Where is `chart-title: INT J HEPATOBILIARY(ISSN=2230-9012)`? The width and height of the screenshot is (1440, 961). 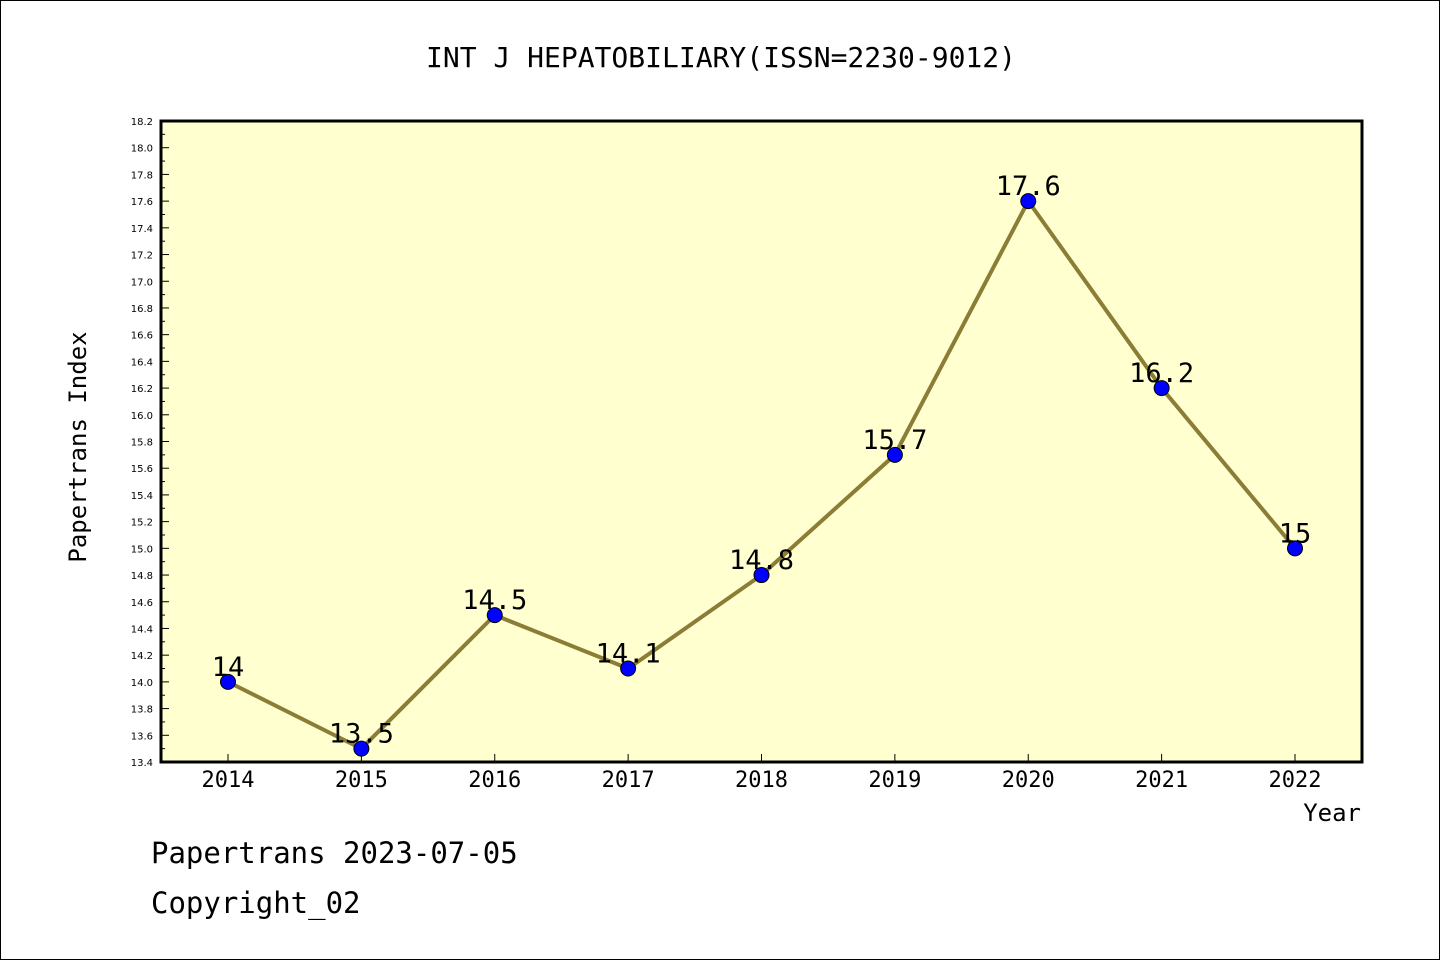
chart-title: INT J HEPATOBILIARY(ISSN=2230-9012) is located at coordinates (721, 57).